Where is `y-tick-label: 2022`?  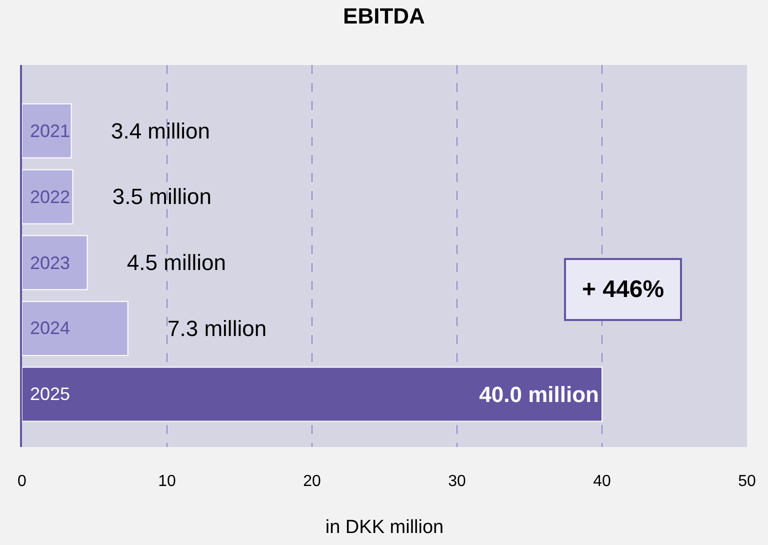
y-tick-label: 2022 is located at coordinates (50, 197).